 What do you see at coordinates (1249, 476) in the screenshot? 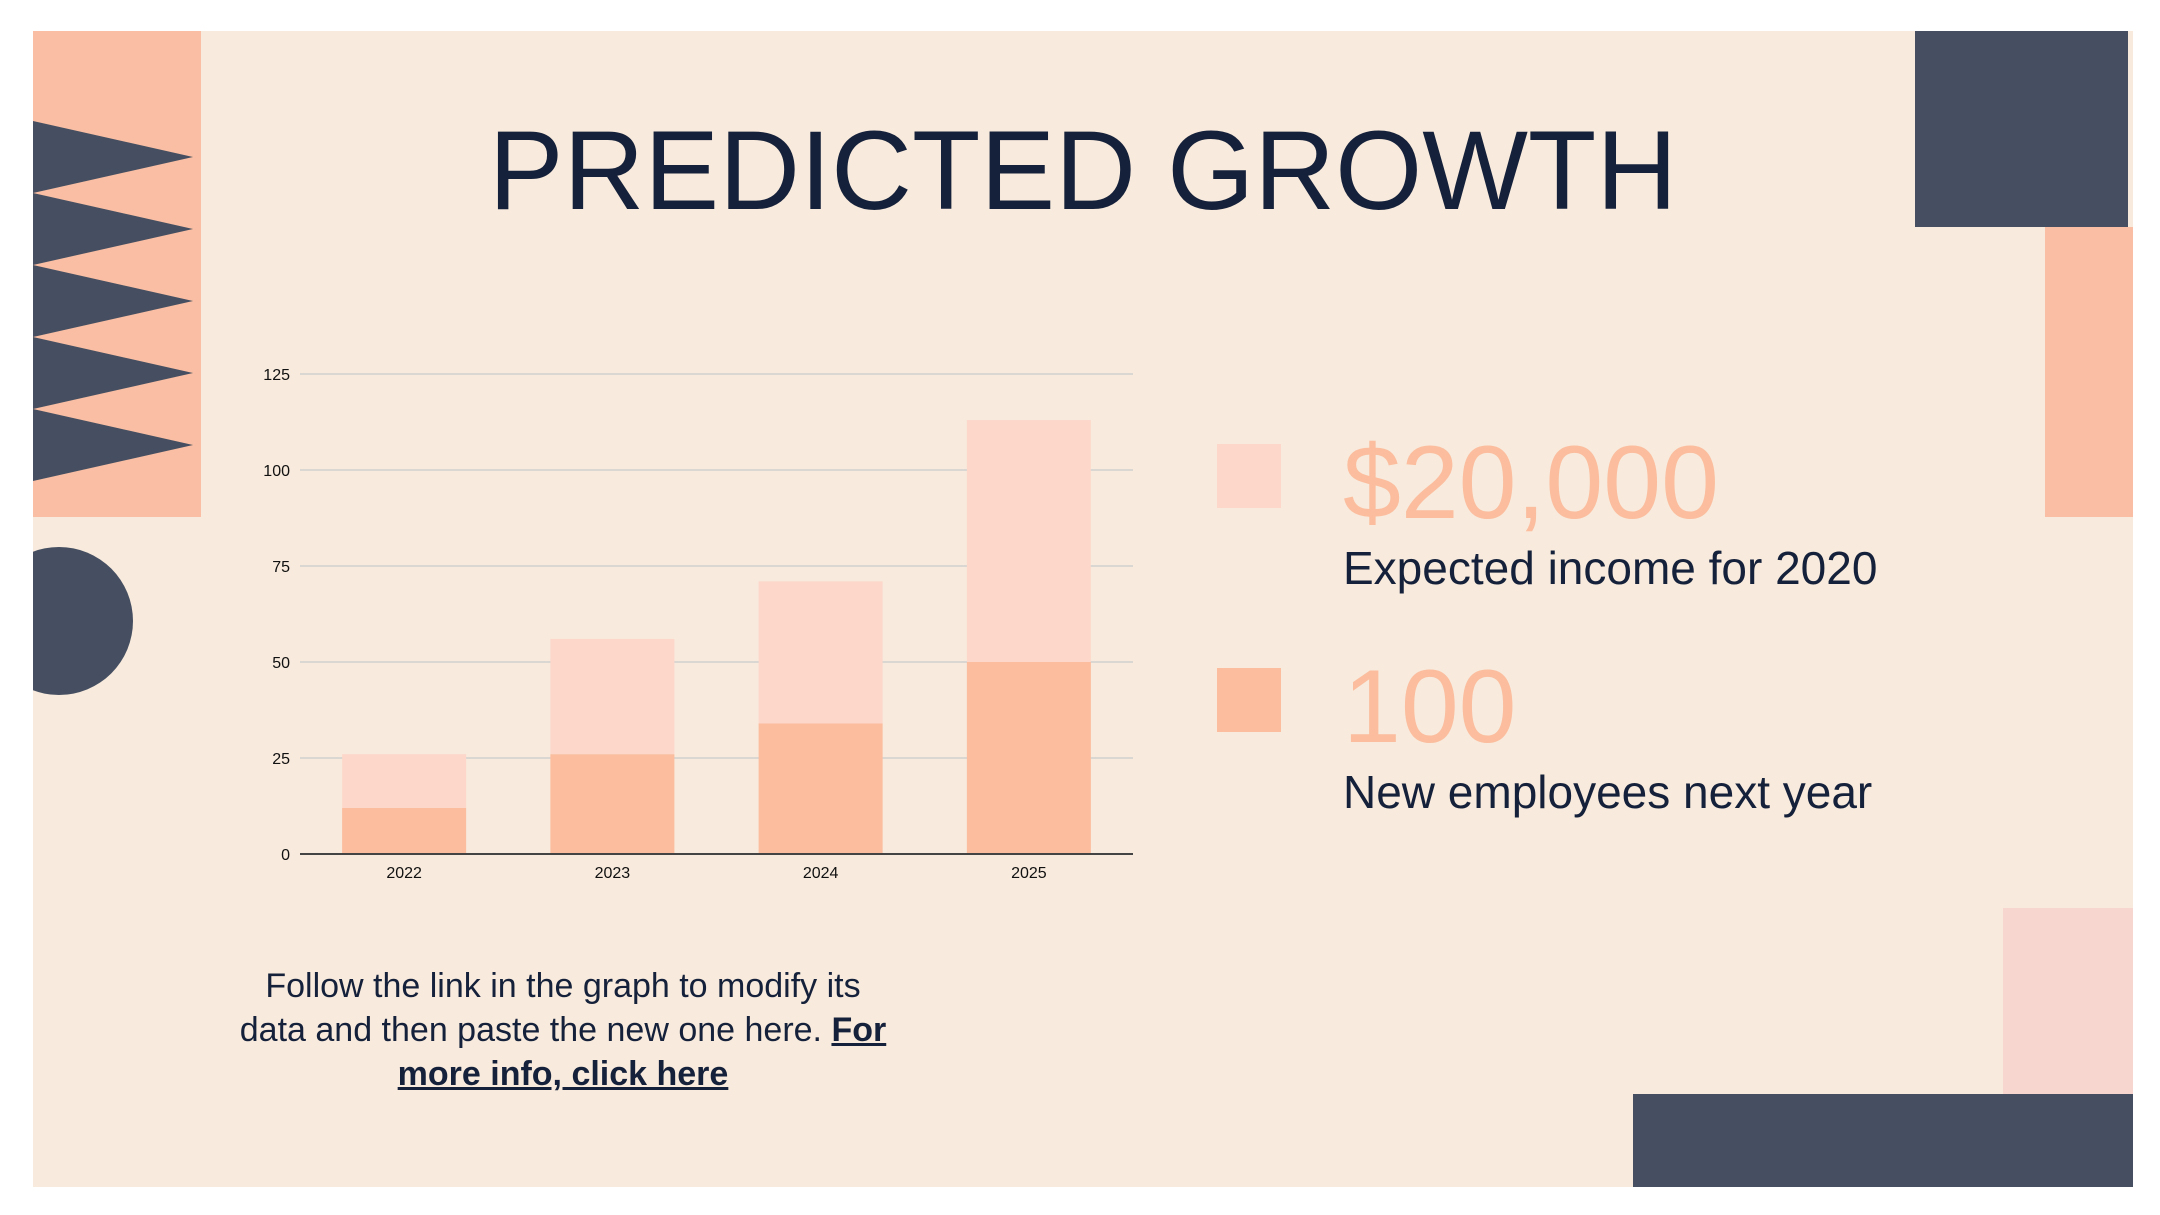
I see `legend-swatch-light-pink` at bounding box center [1249, 476].